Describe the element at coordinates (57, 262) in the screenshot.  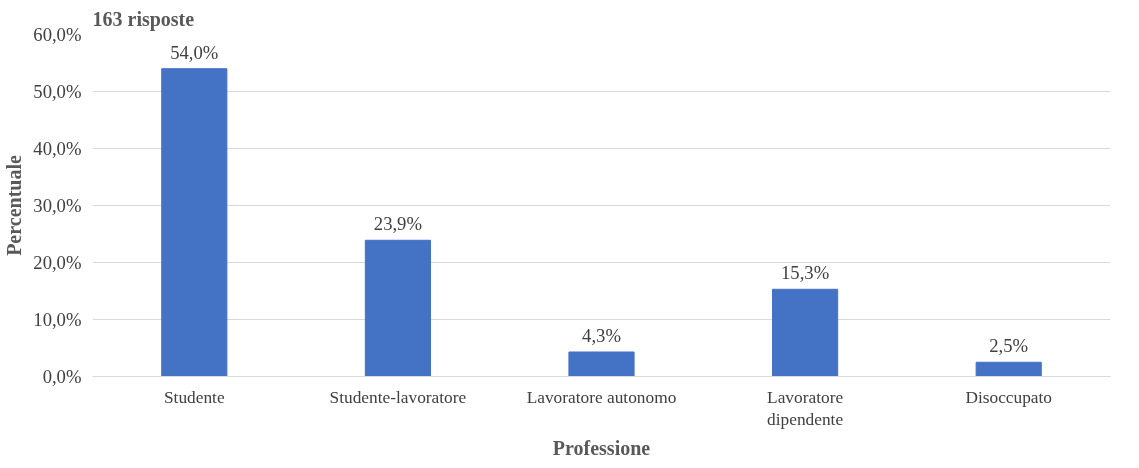
I see `y-tick-label: 20,0%` at that location.